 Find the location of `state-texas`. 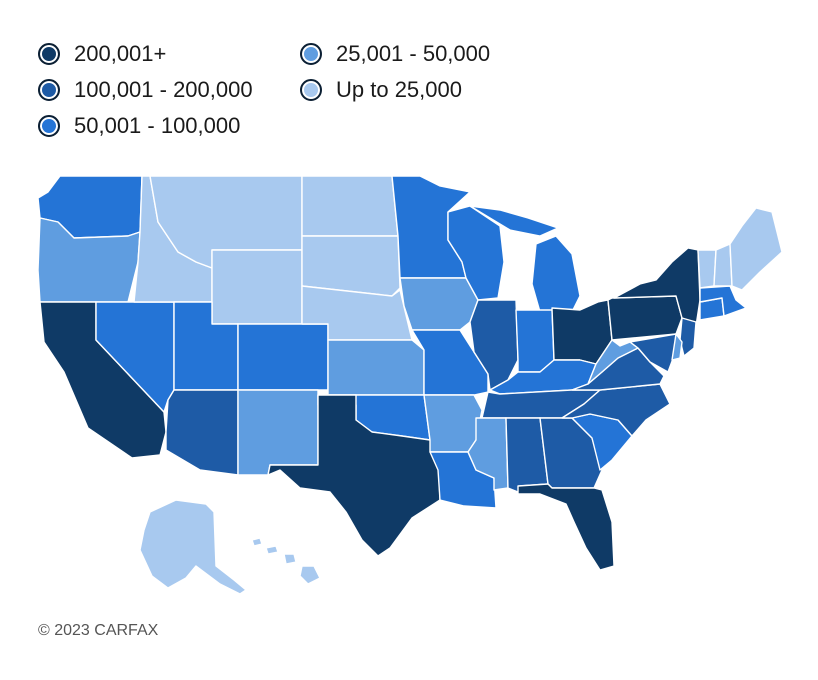

state-texas is located at coordinates (354, 475).